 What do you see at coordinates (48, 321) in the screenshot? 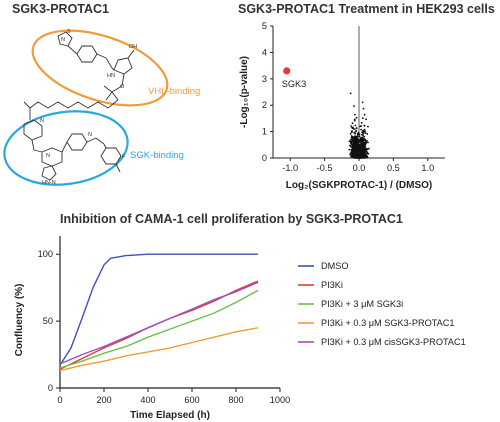
I see `y-tick-label: 50` at bounding box center [48, 321].